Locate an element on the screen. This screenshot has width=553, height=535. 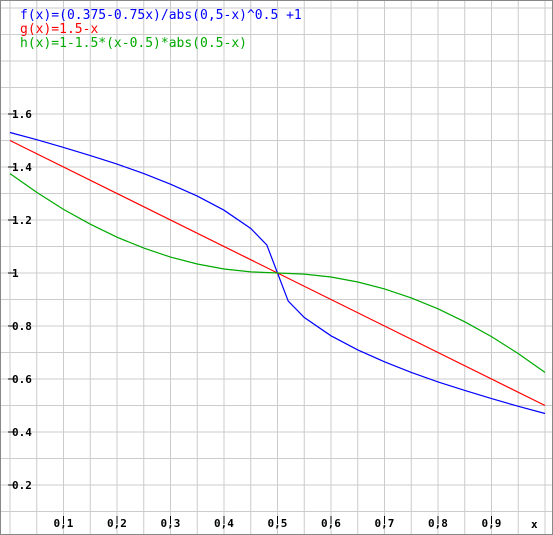
y-tick-label: 1.6 is located at coordinates (22, 114).